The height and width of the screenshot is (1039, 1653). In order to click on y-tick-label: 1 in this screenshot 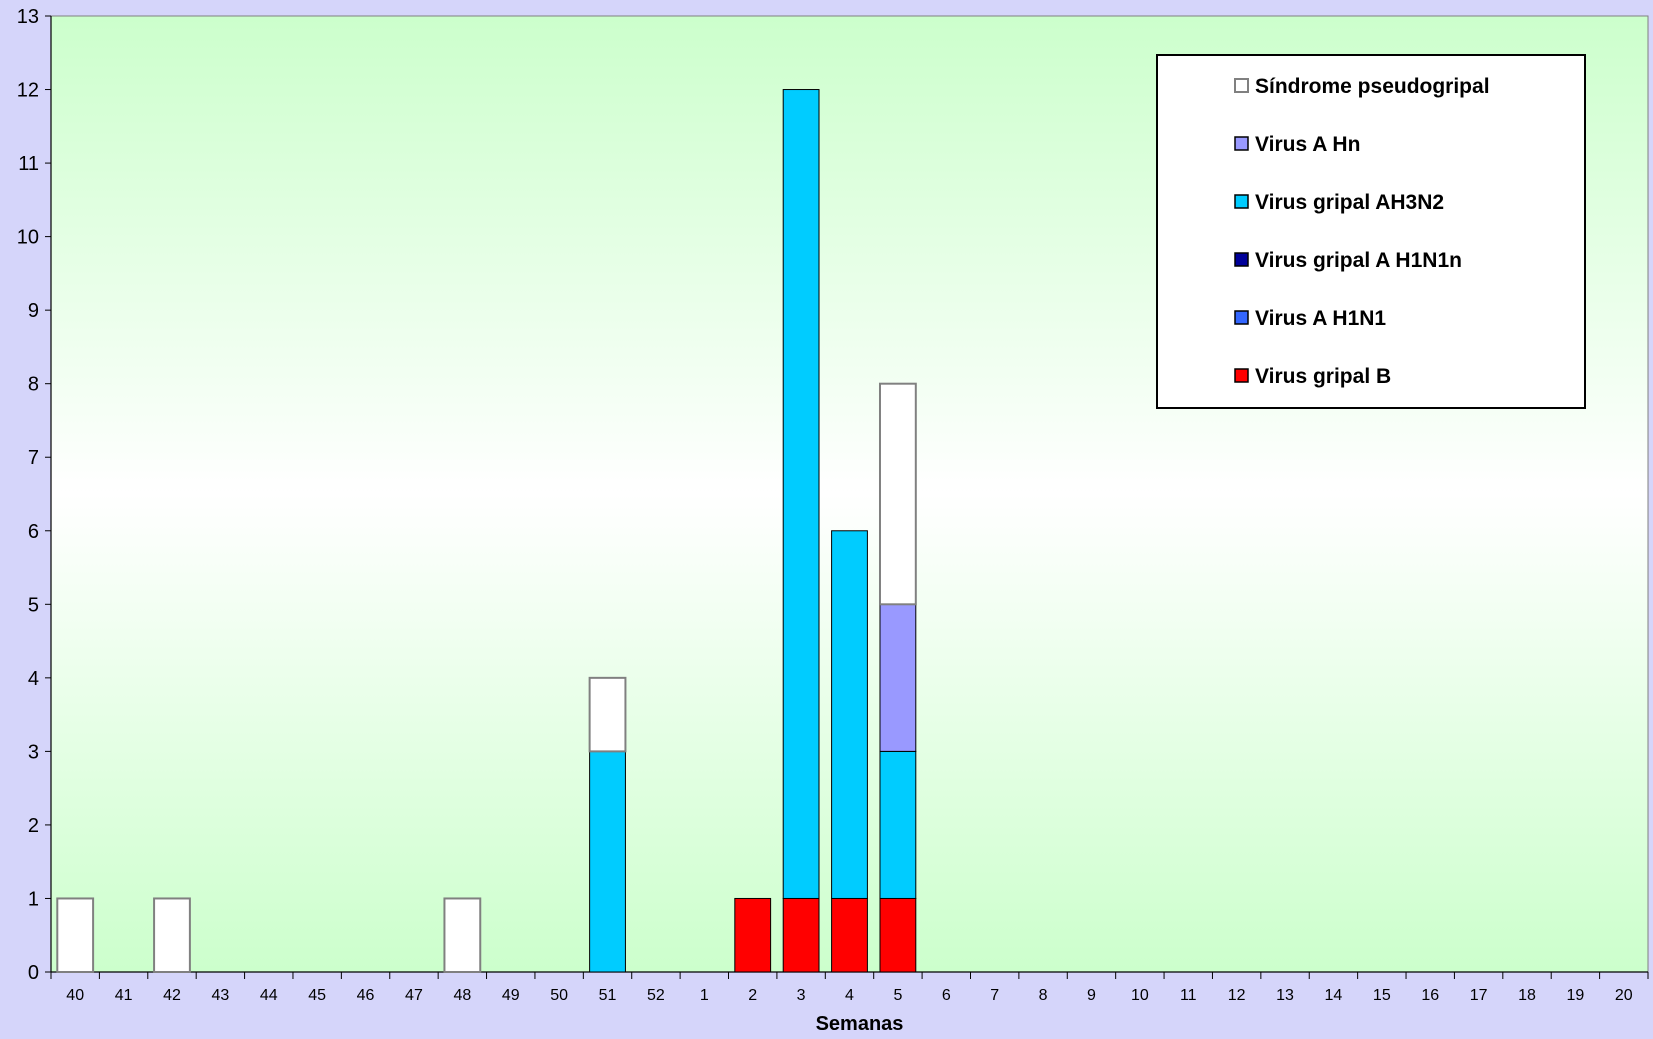, I will do `click(33, 899)`.